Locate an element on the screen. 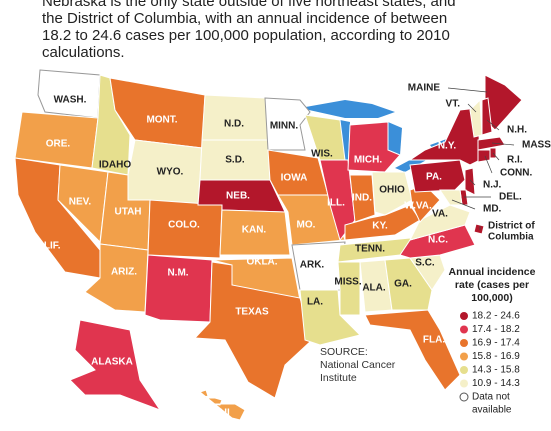 The height and width of the screenshot is (431, 551). state-label: MICH. is located at coordinates (368, 160).